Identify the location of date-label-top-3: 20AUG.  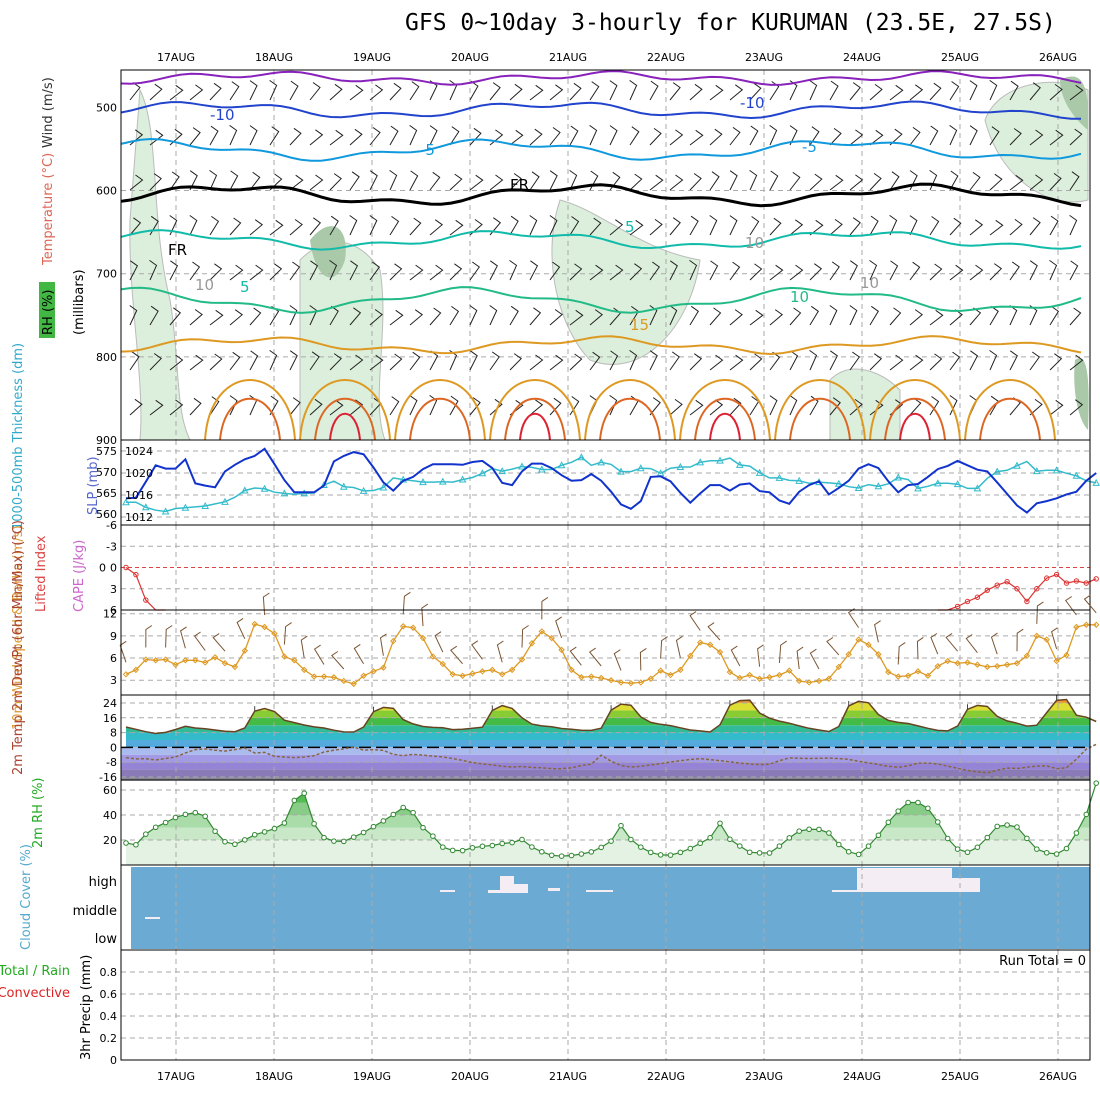
(470, 57).